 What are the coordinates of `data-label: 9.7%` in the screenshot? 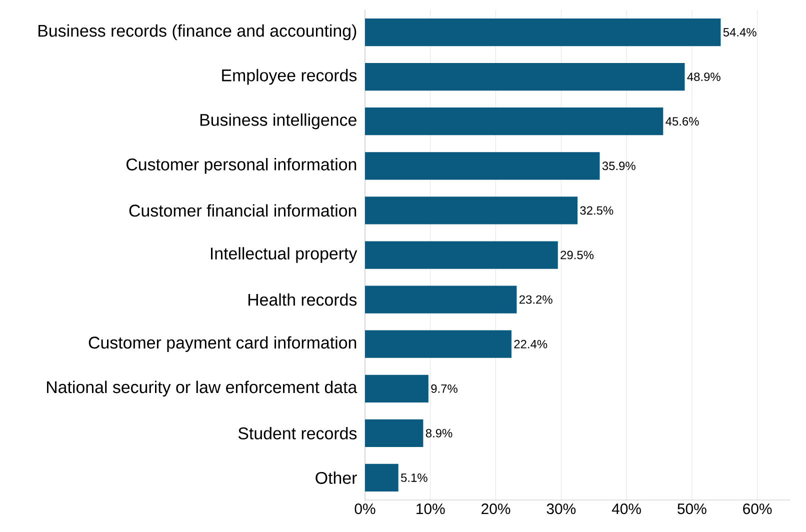 It's located at (444, 388).